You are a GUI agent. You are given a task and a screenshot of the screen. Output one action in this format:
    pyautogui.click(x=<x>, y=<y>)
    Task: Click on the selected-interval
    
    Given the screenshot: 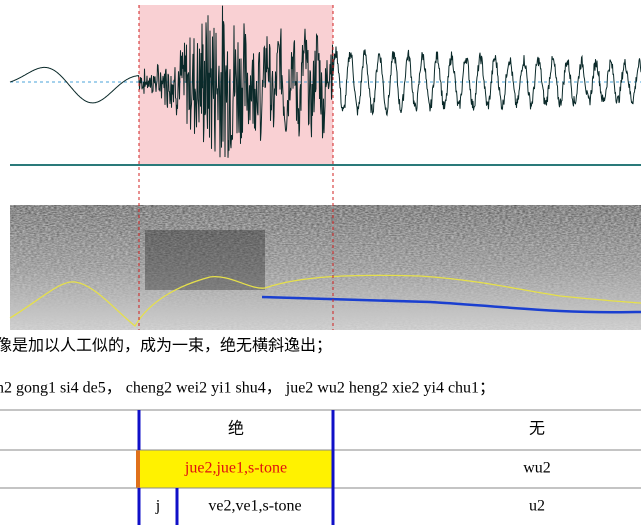 What is the action you would take?
    pyautogui.click(x=236, y=469)
    